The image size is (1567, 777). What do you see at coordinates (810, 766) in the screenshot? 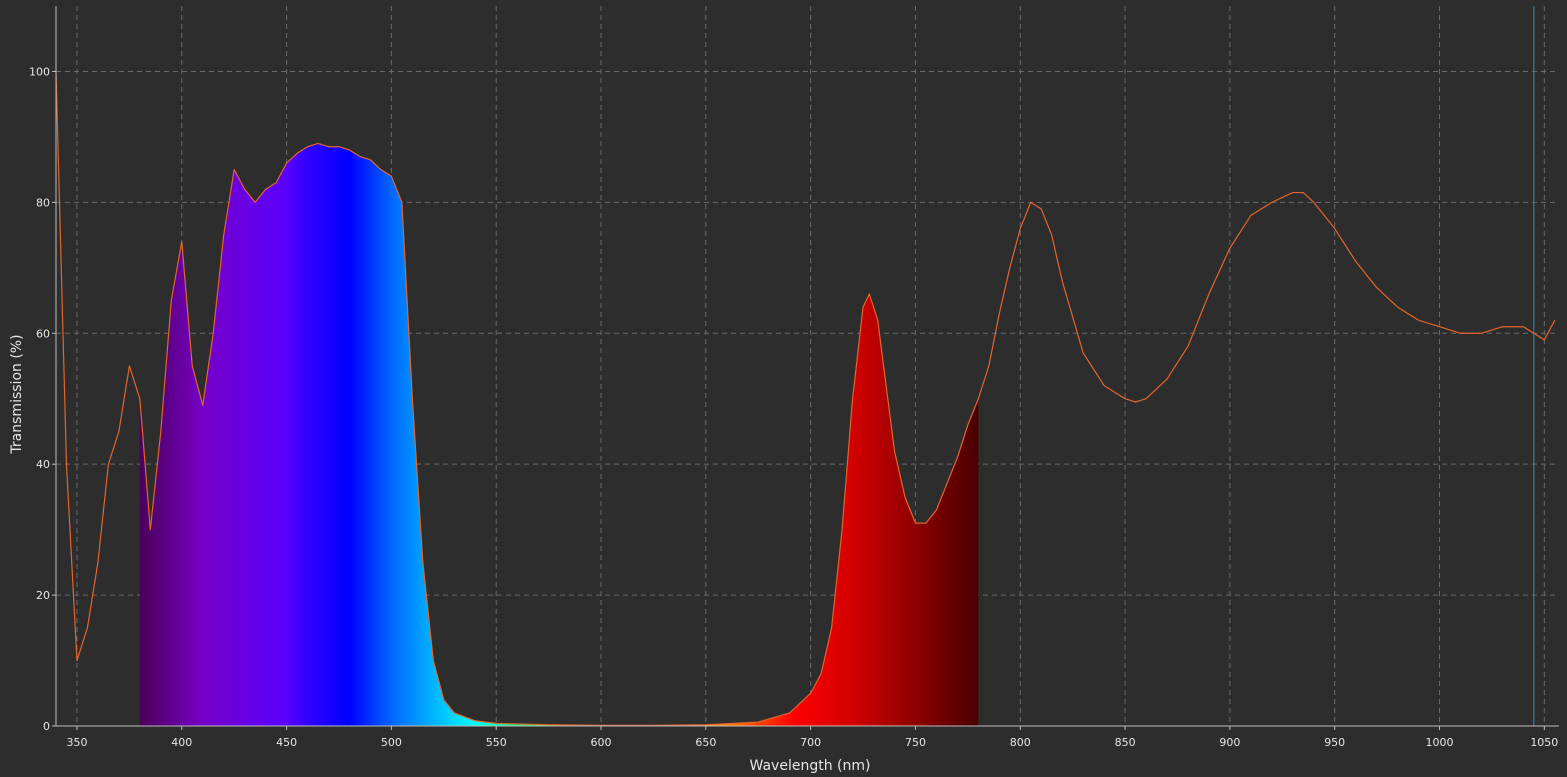
I see `x-axis-title: Wavelength (nm)` at bounding box center [810, 766].